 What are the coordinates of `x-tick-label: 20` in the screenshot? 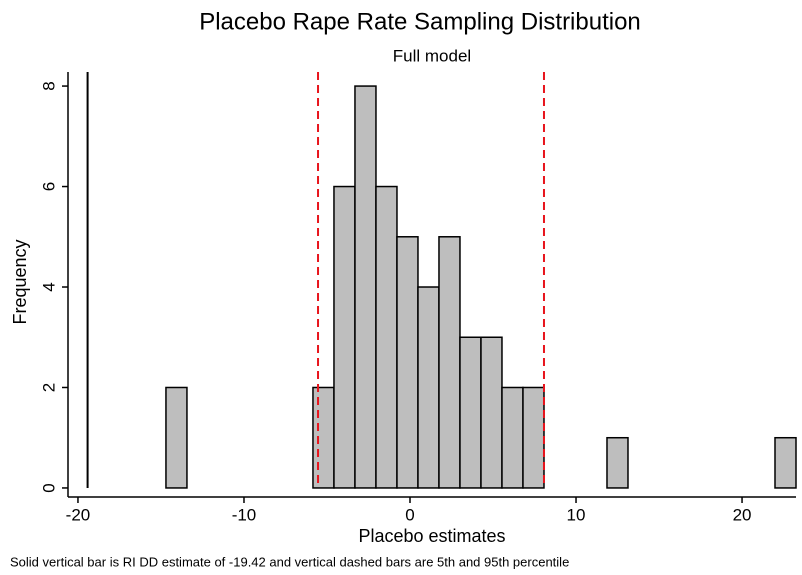 It's located at (742, 514).